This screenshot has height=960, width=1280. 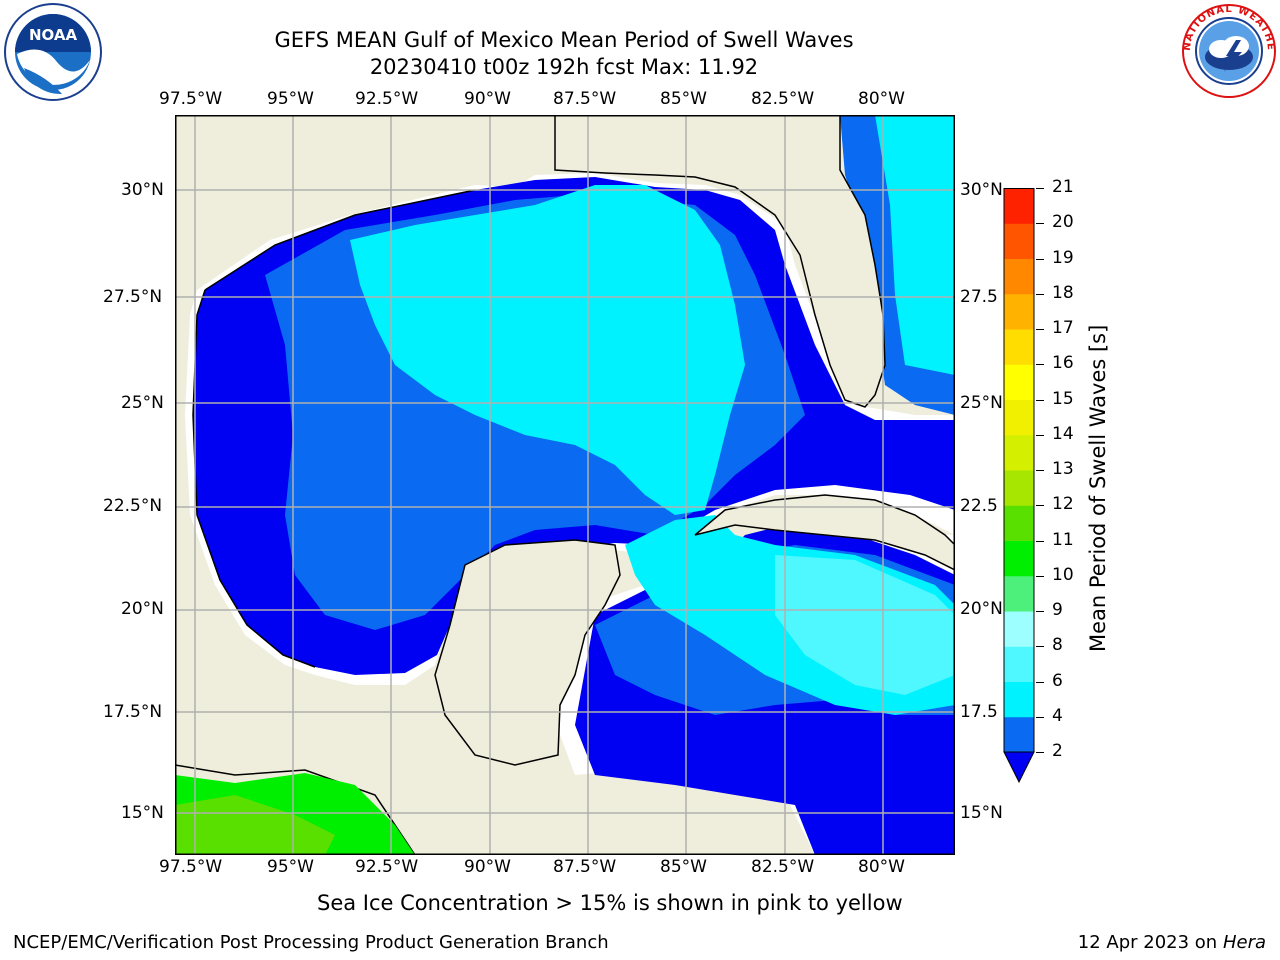 What do you see at coordinates (1150, 942) in the screenshot?
I see `footer-date-text: 12 Apr 2023 on` at bounding box center [1150, 942].